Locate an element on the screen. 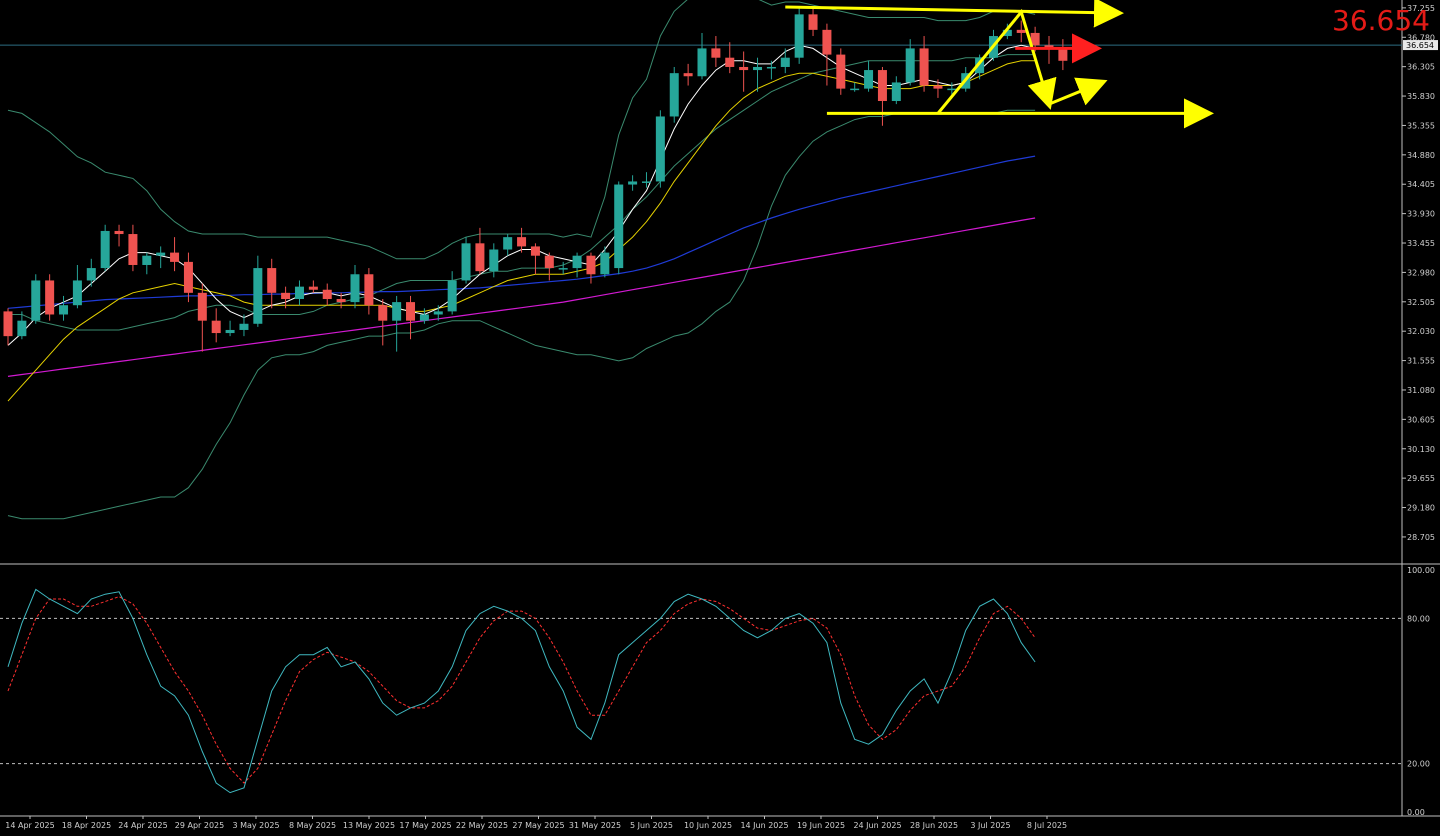 Image resolution: width=1440 pixels, height=836 pixels. time-tick-label: 19 Jun 2025 is located at coordinates (821, 825).